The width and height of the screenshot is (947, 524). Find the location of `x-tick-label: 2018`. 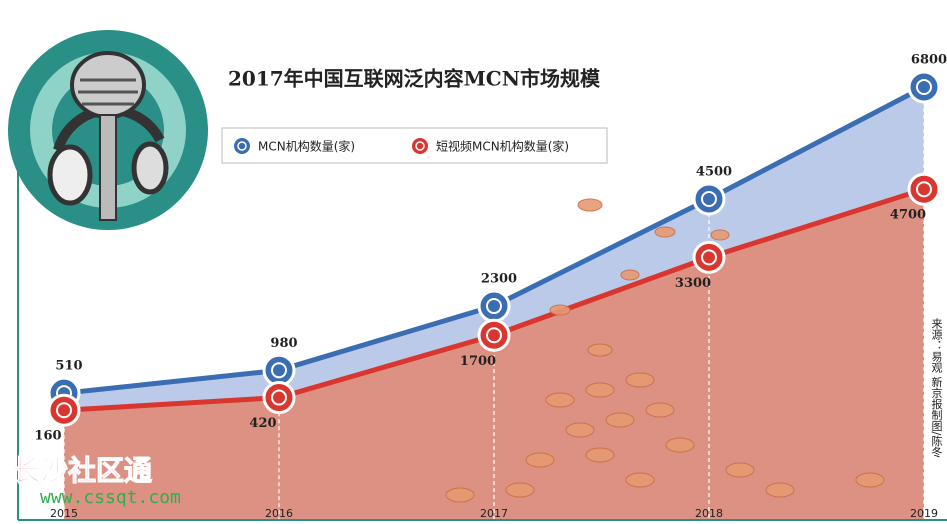

x-tick-label: 2018 is located at coordinates (709, 513).